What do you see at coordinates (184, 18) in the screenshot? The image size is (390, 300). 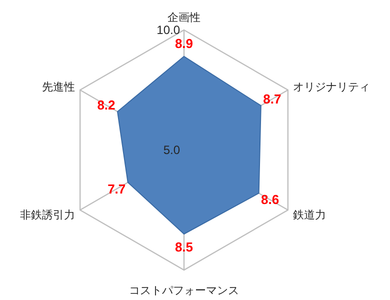 I see `spoke-label: 企画性` at bounding box center [184, 18].